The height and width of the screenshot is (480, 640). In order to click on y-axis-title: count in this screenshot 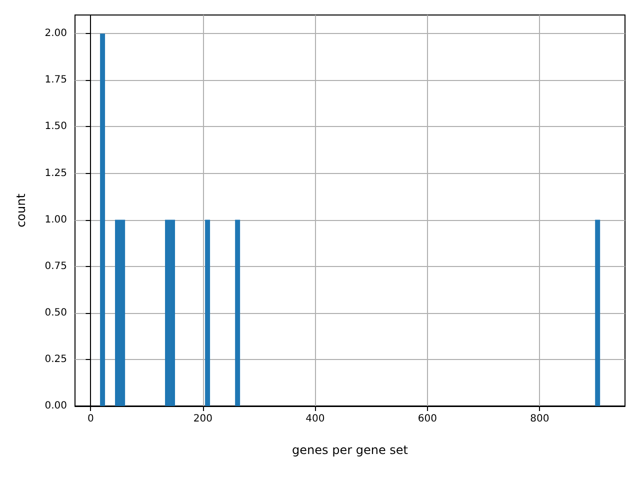, I will do `click(21, 210)`.